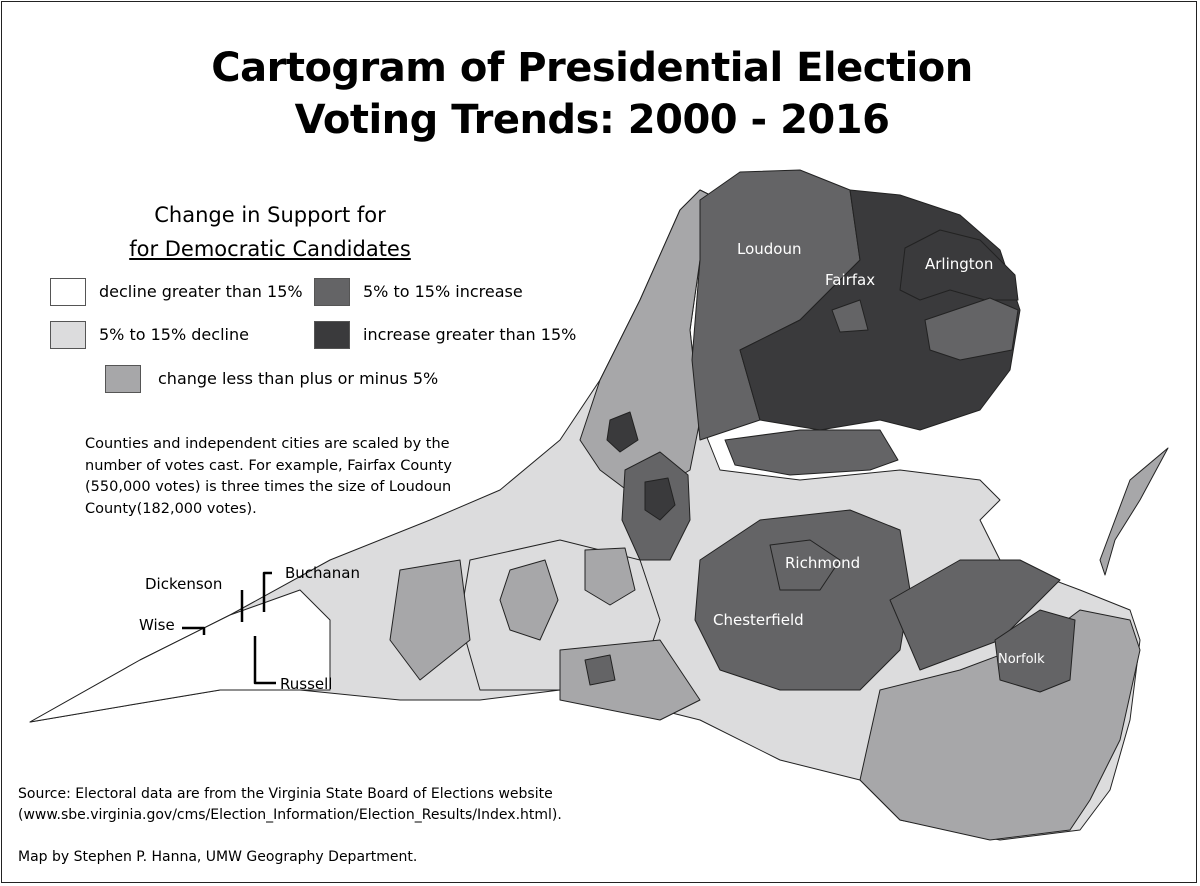  Describe the element at coordinates (971, 329) in the screenshot. I see `region-alexandria` at that location.